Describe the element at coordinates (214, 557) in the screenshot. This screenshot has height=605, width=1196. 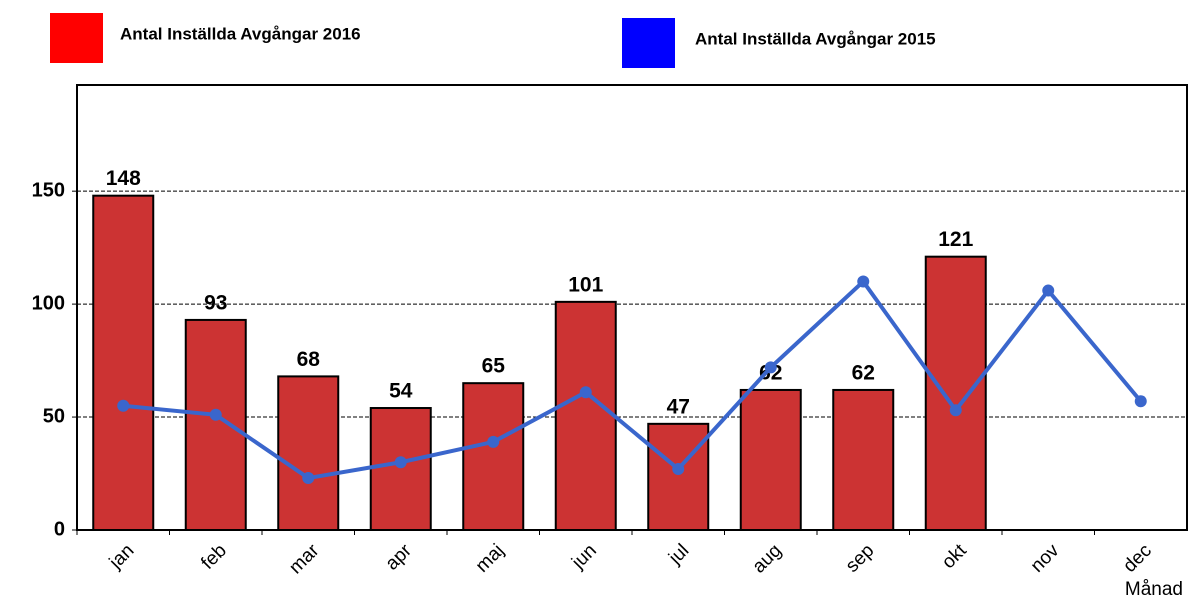
I see `x-tick-label: feb` at that location.